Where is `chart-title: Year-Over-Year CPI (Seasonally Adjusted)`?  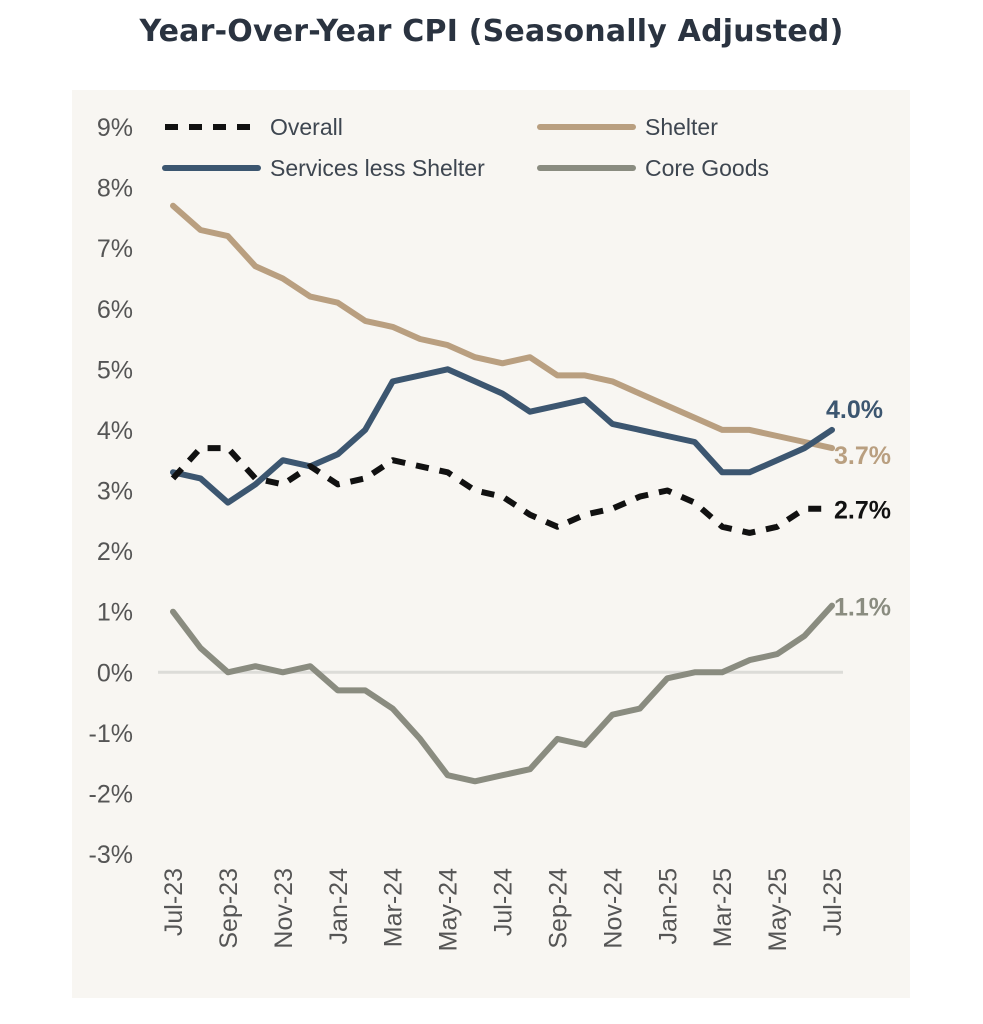 chart-title: Year-Over-Year CPI (Seasonally Adjusted) is located at coordinates (491, 31).